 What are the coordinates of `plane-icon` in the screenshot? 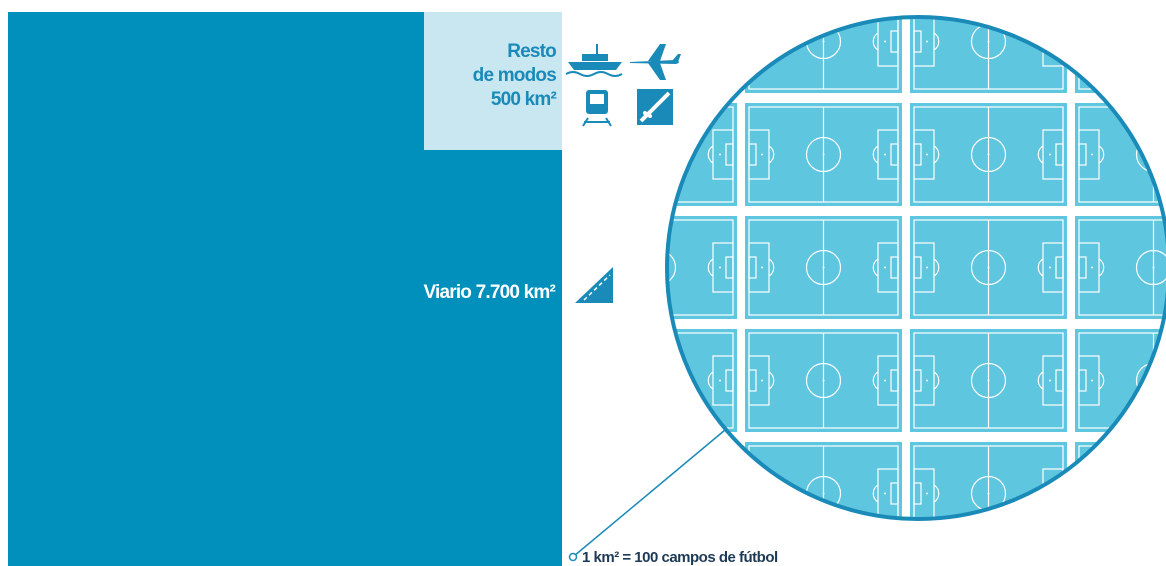 It's located at (655, 62).